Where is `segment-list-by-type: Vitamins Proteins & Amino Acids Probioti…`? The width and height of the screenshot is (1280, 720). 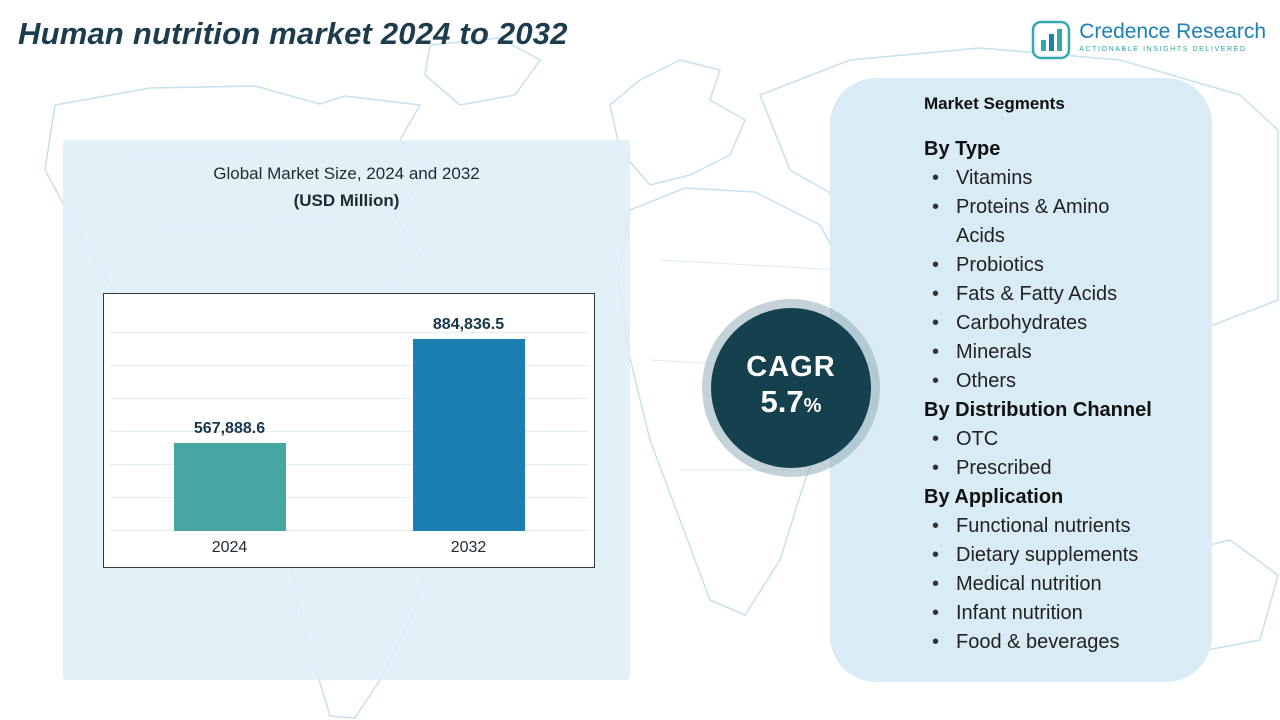 segment-list-by-type: Vitamins Proteins & Amino Acids Probioti… is located at coordinates (1056, 280).